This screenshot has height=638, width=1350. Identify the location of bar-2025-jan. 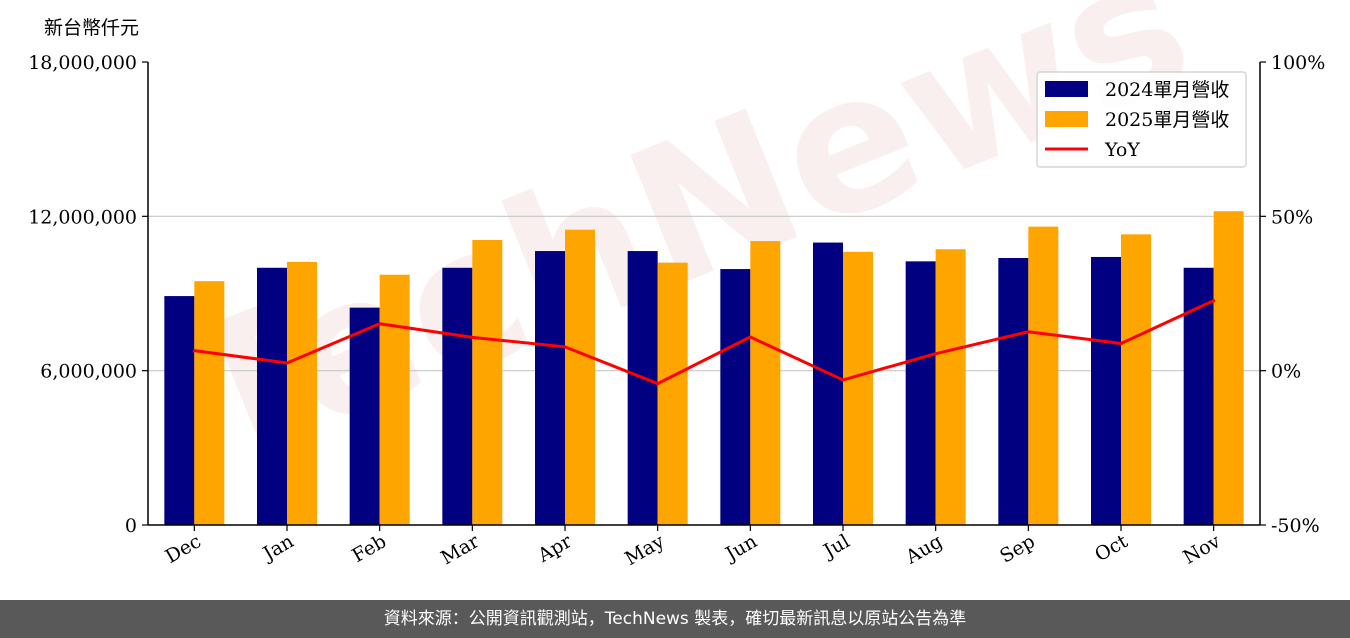
(302, 393).